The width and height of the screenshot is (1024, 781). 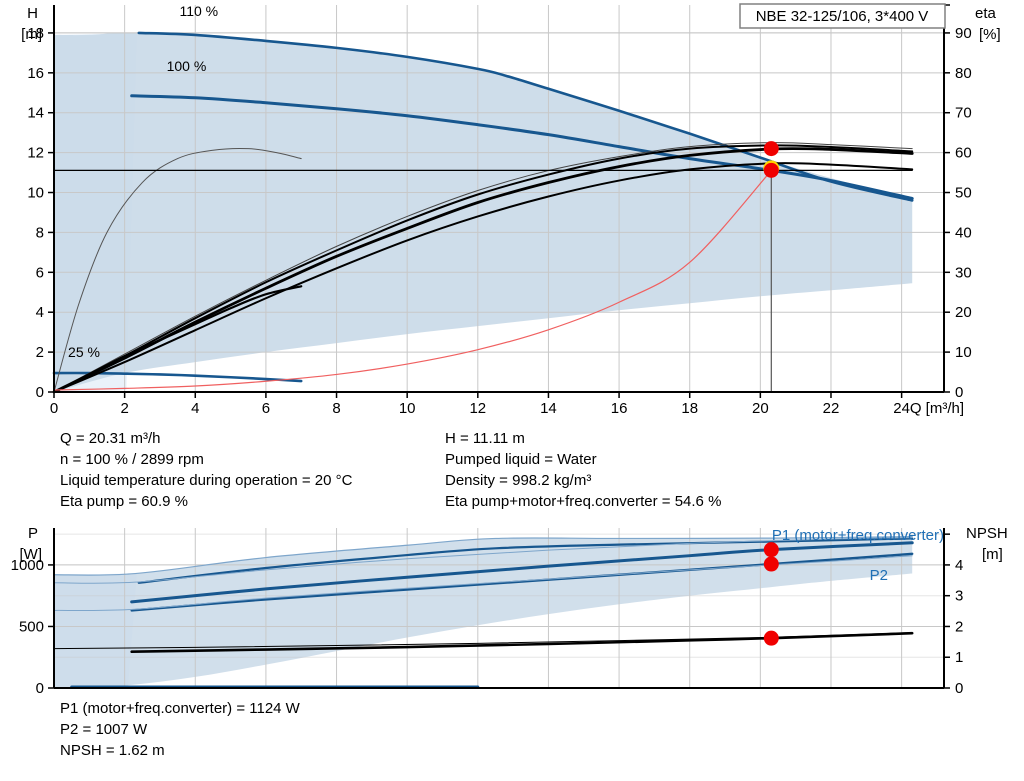 I want to click on npsh-marker, so click(x=771, y=638).